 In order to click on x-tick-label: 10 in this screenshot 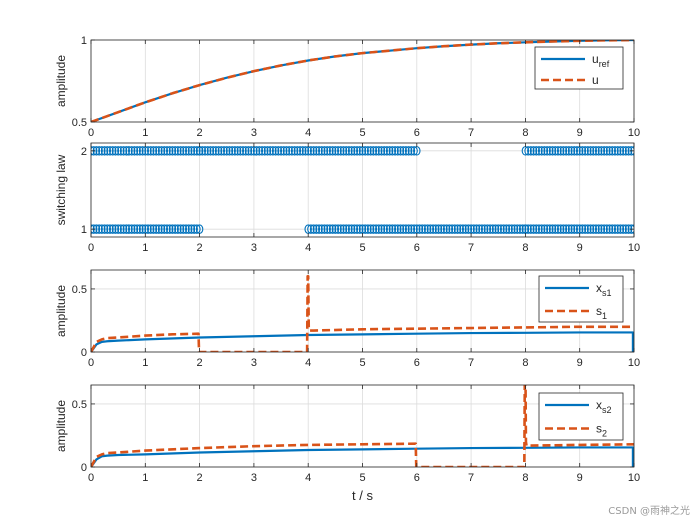, I will do `click(634, 363)`.